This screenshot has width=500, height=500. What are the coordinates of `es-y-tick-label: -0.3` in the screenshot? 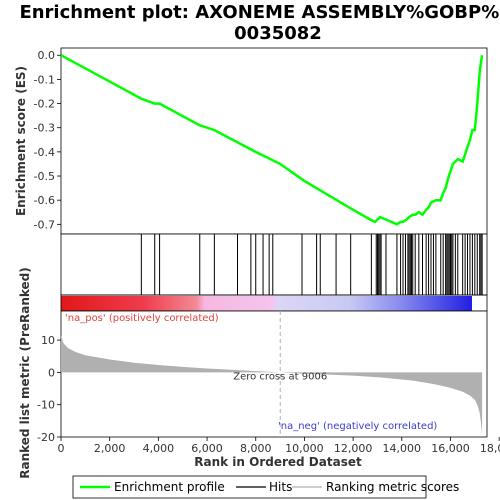 It's located at (44, 128).